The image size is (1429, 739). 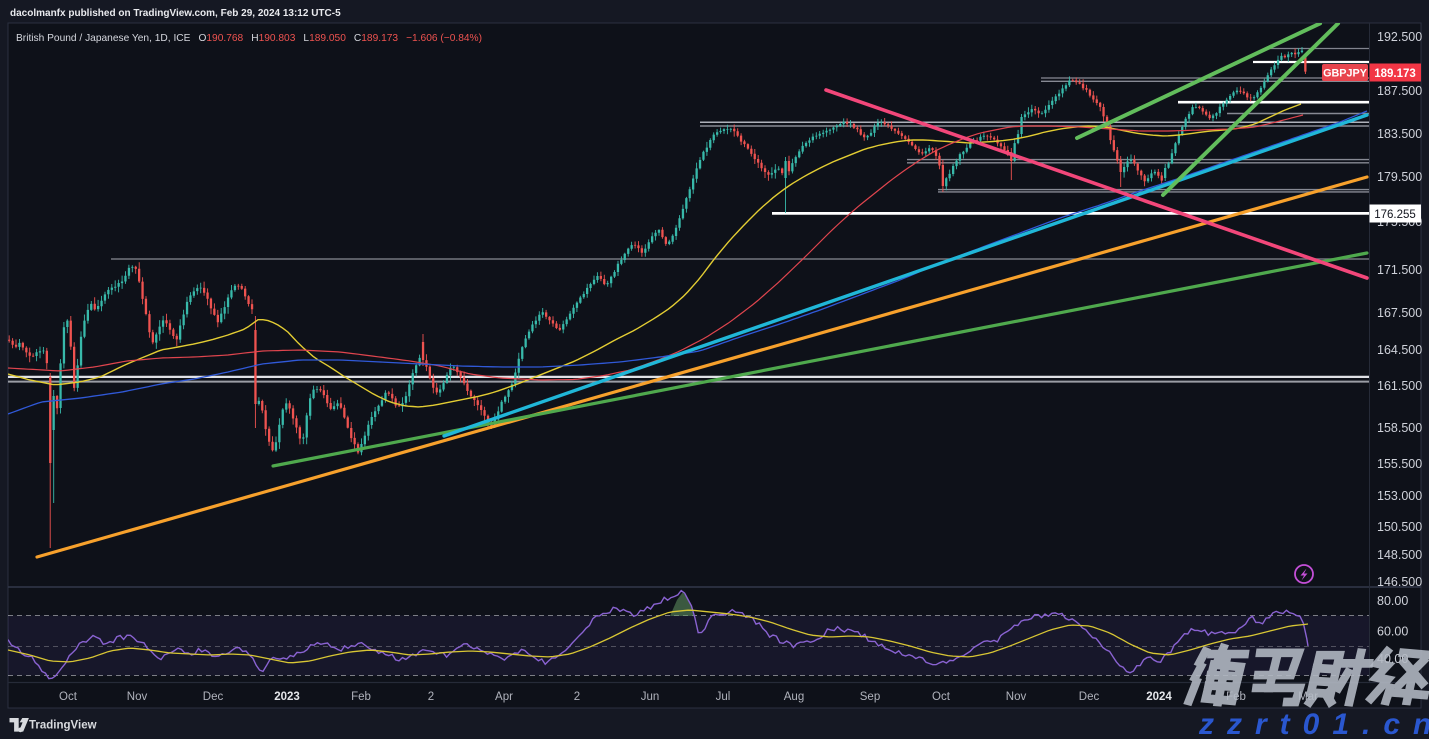 I want to click on svg-text: Jun, so click(x=650, y=697).